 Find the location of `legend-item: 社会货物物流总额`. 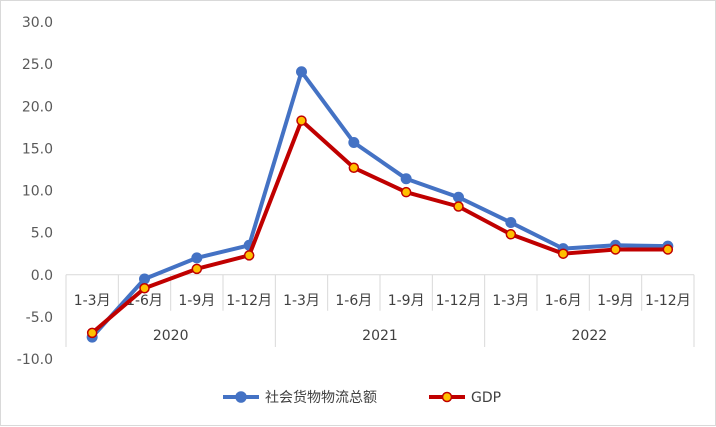

legend-item: 社会货物物流总额 is located at coordinates (300, 397).